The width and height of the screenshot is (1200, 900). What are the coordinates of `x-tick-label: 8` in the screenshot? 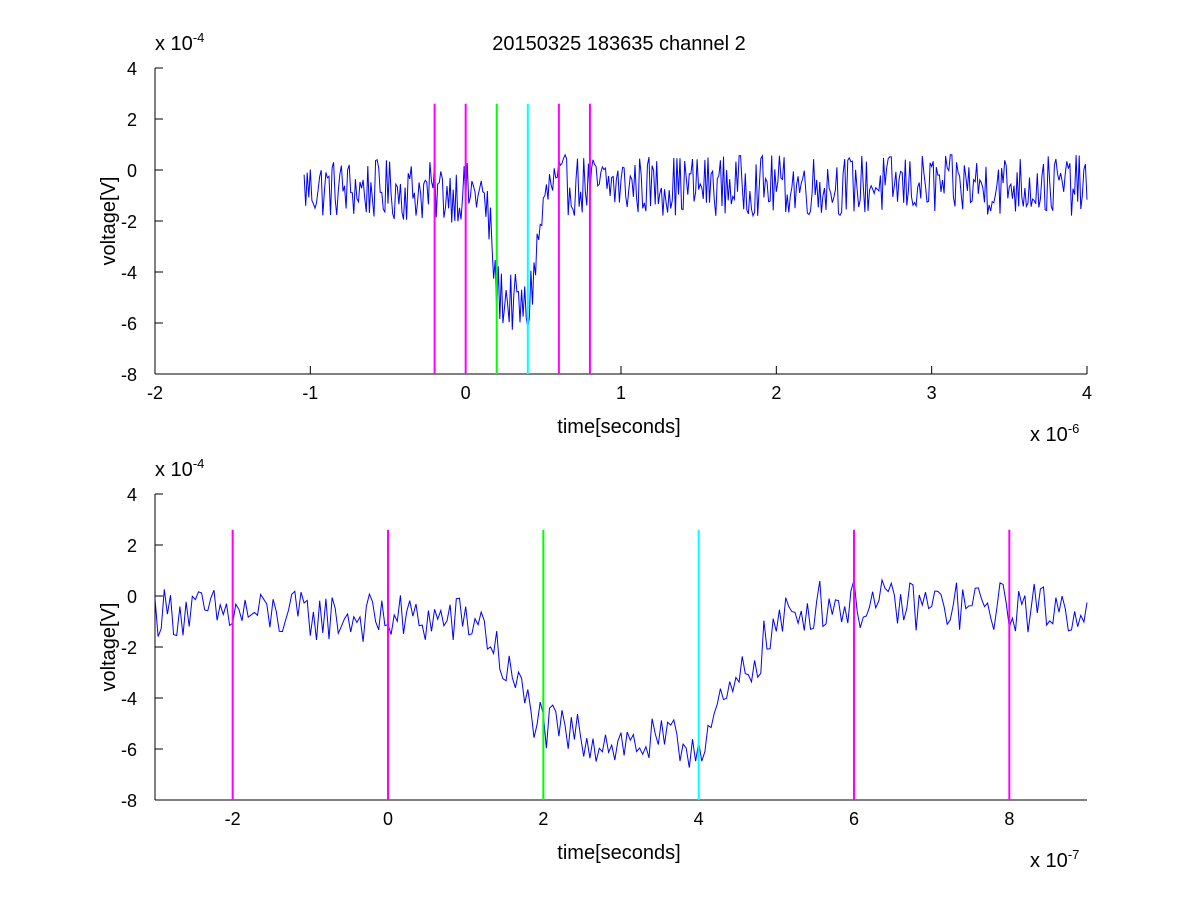 It's located at (1009, 819).